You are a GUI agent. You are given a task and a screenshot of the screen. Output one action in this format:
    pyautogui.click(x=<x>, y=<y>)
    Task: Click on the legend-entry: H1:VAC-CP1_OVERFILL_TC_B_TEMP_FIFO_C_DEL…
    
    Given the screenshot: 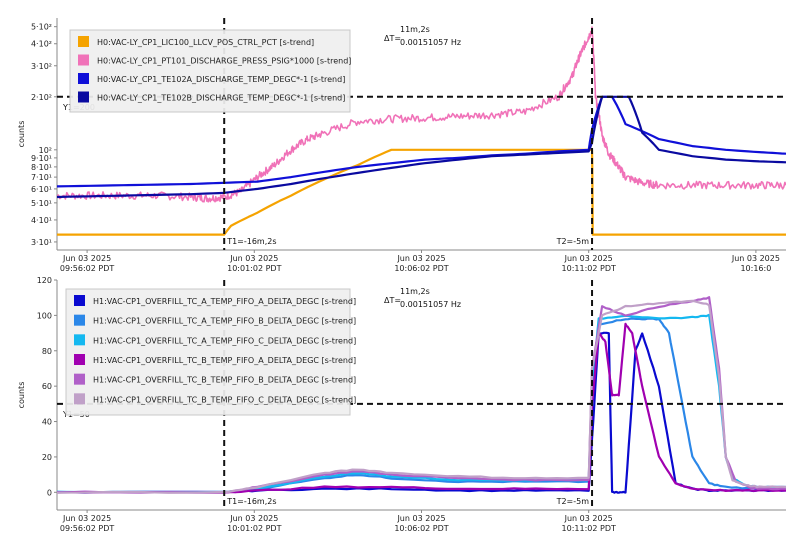 What is the action you would take?
    pyautogui.click(x=224, y=399)
    